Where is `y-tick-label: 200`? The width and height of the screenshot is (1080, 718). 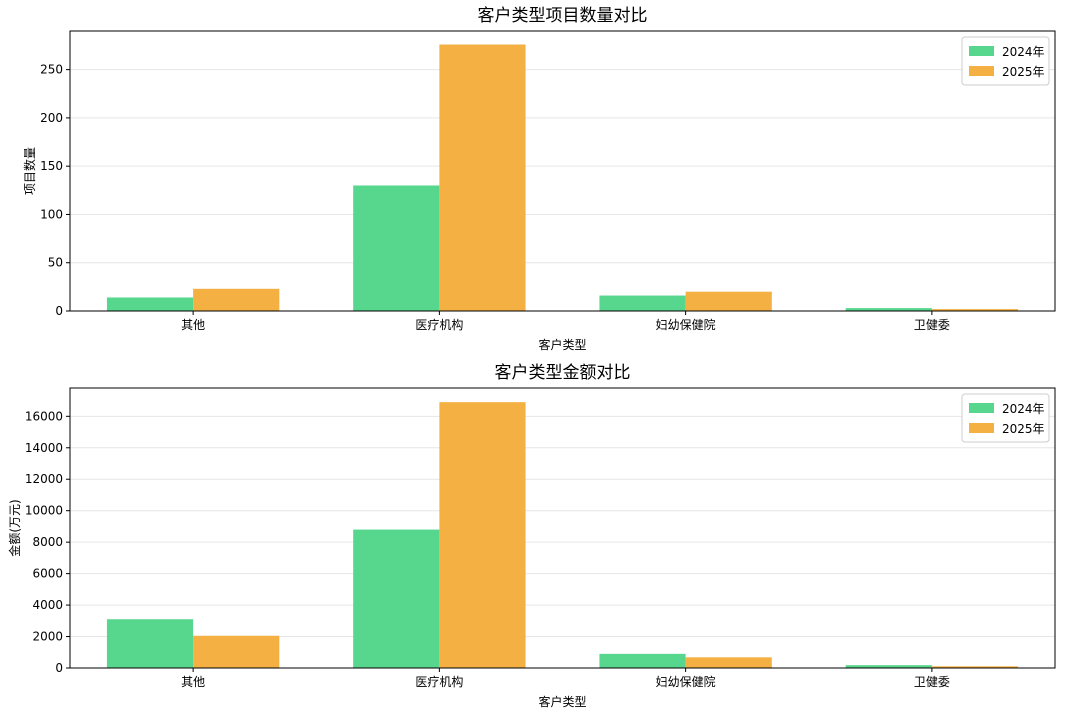
y-tick-label: 200 is located at coordinates (51, 118).